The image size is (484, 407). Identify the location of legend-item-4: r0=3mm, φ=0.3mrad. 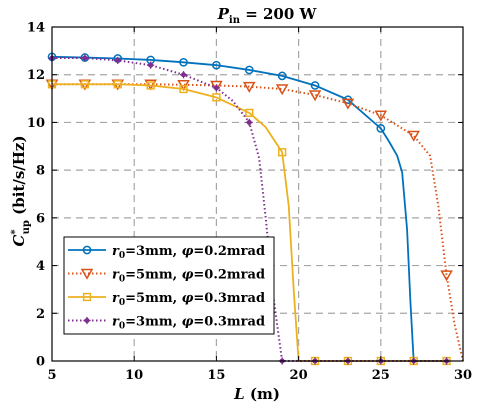
(166, 323).